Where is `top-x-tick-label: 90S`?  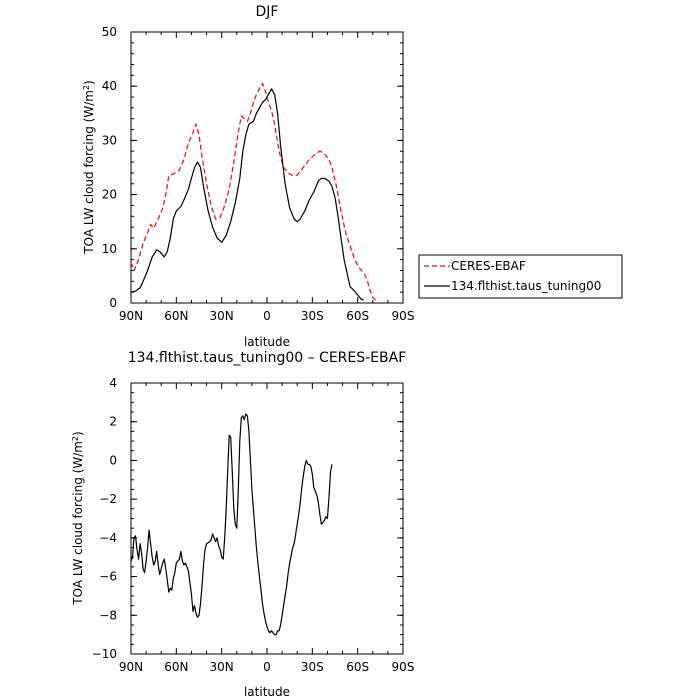 top-x-tick-label: 90S is located at coordinates (403, 316).